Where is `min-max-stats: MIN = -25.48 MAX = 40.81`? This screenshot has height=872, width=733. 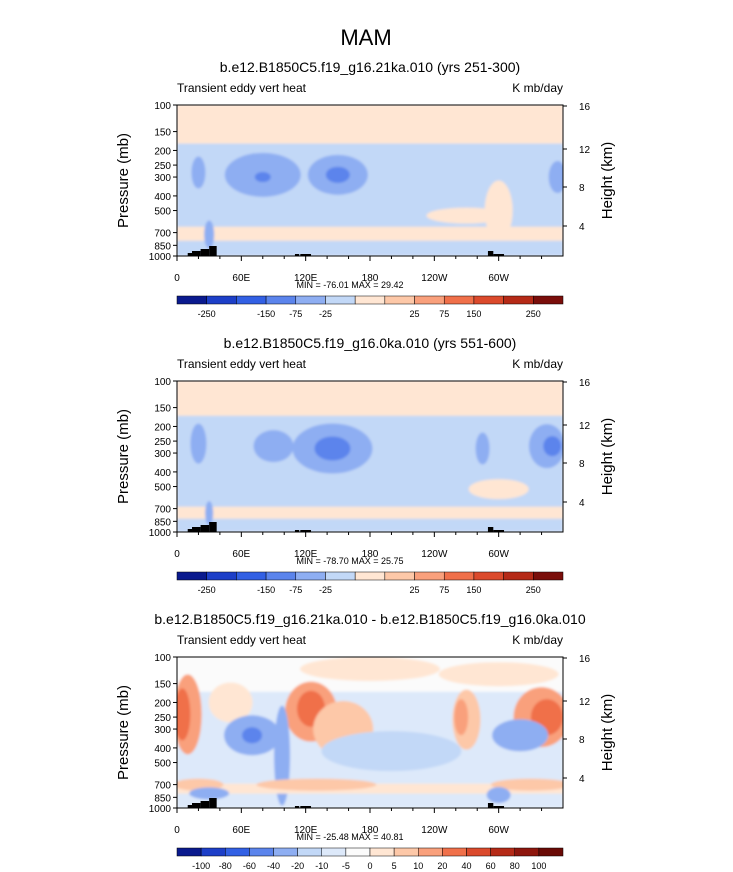
min-max-stats: MIN = -25.48 MAX = 40.81 is located at coordinates (349, 837).